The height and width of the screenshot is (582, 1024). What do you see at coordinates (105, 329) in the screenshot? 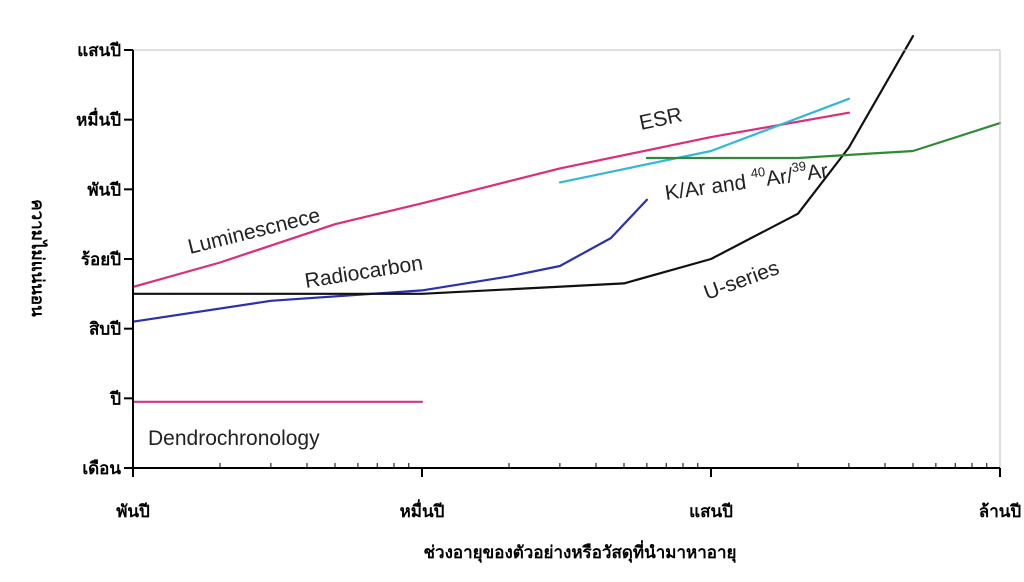
I see `y-tick-label: สิบปี` at bounding box center [105, 329].